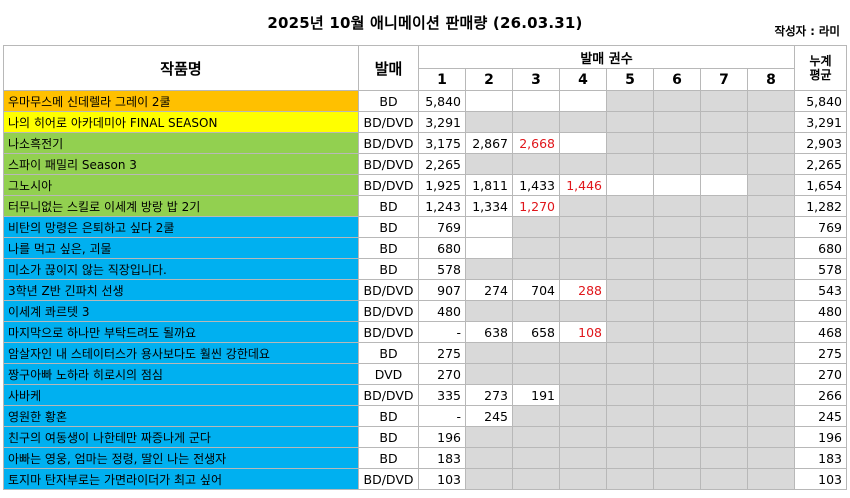 The width and height of the screenshot is (850, 498). I want to click on title-cell: 나를 먹고 싶은, 괴물, so click(181, 248).